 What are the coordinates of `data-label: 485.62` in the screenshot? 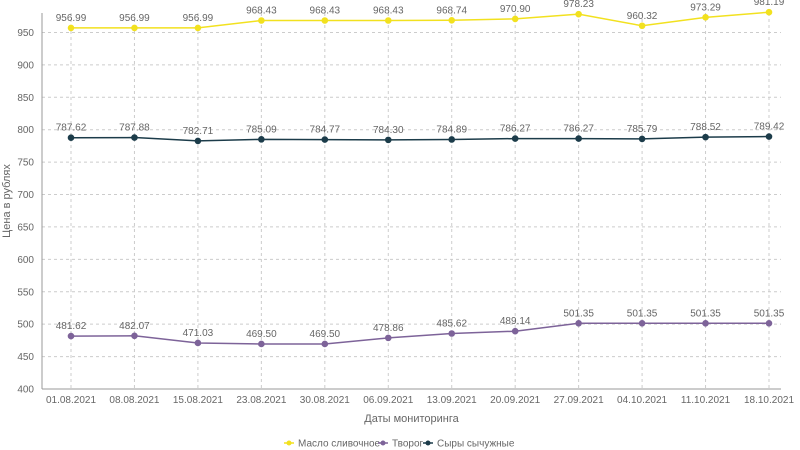 It's located at (451, 323).